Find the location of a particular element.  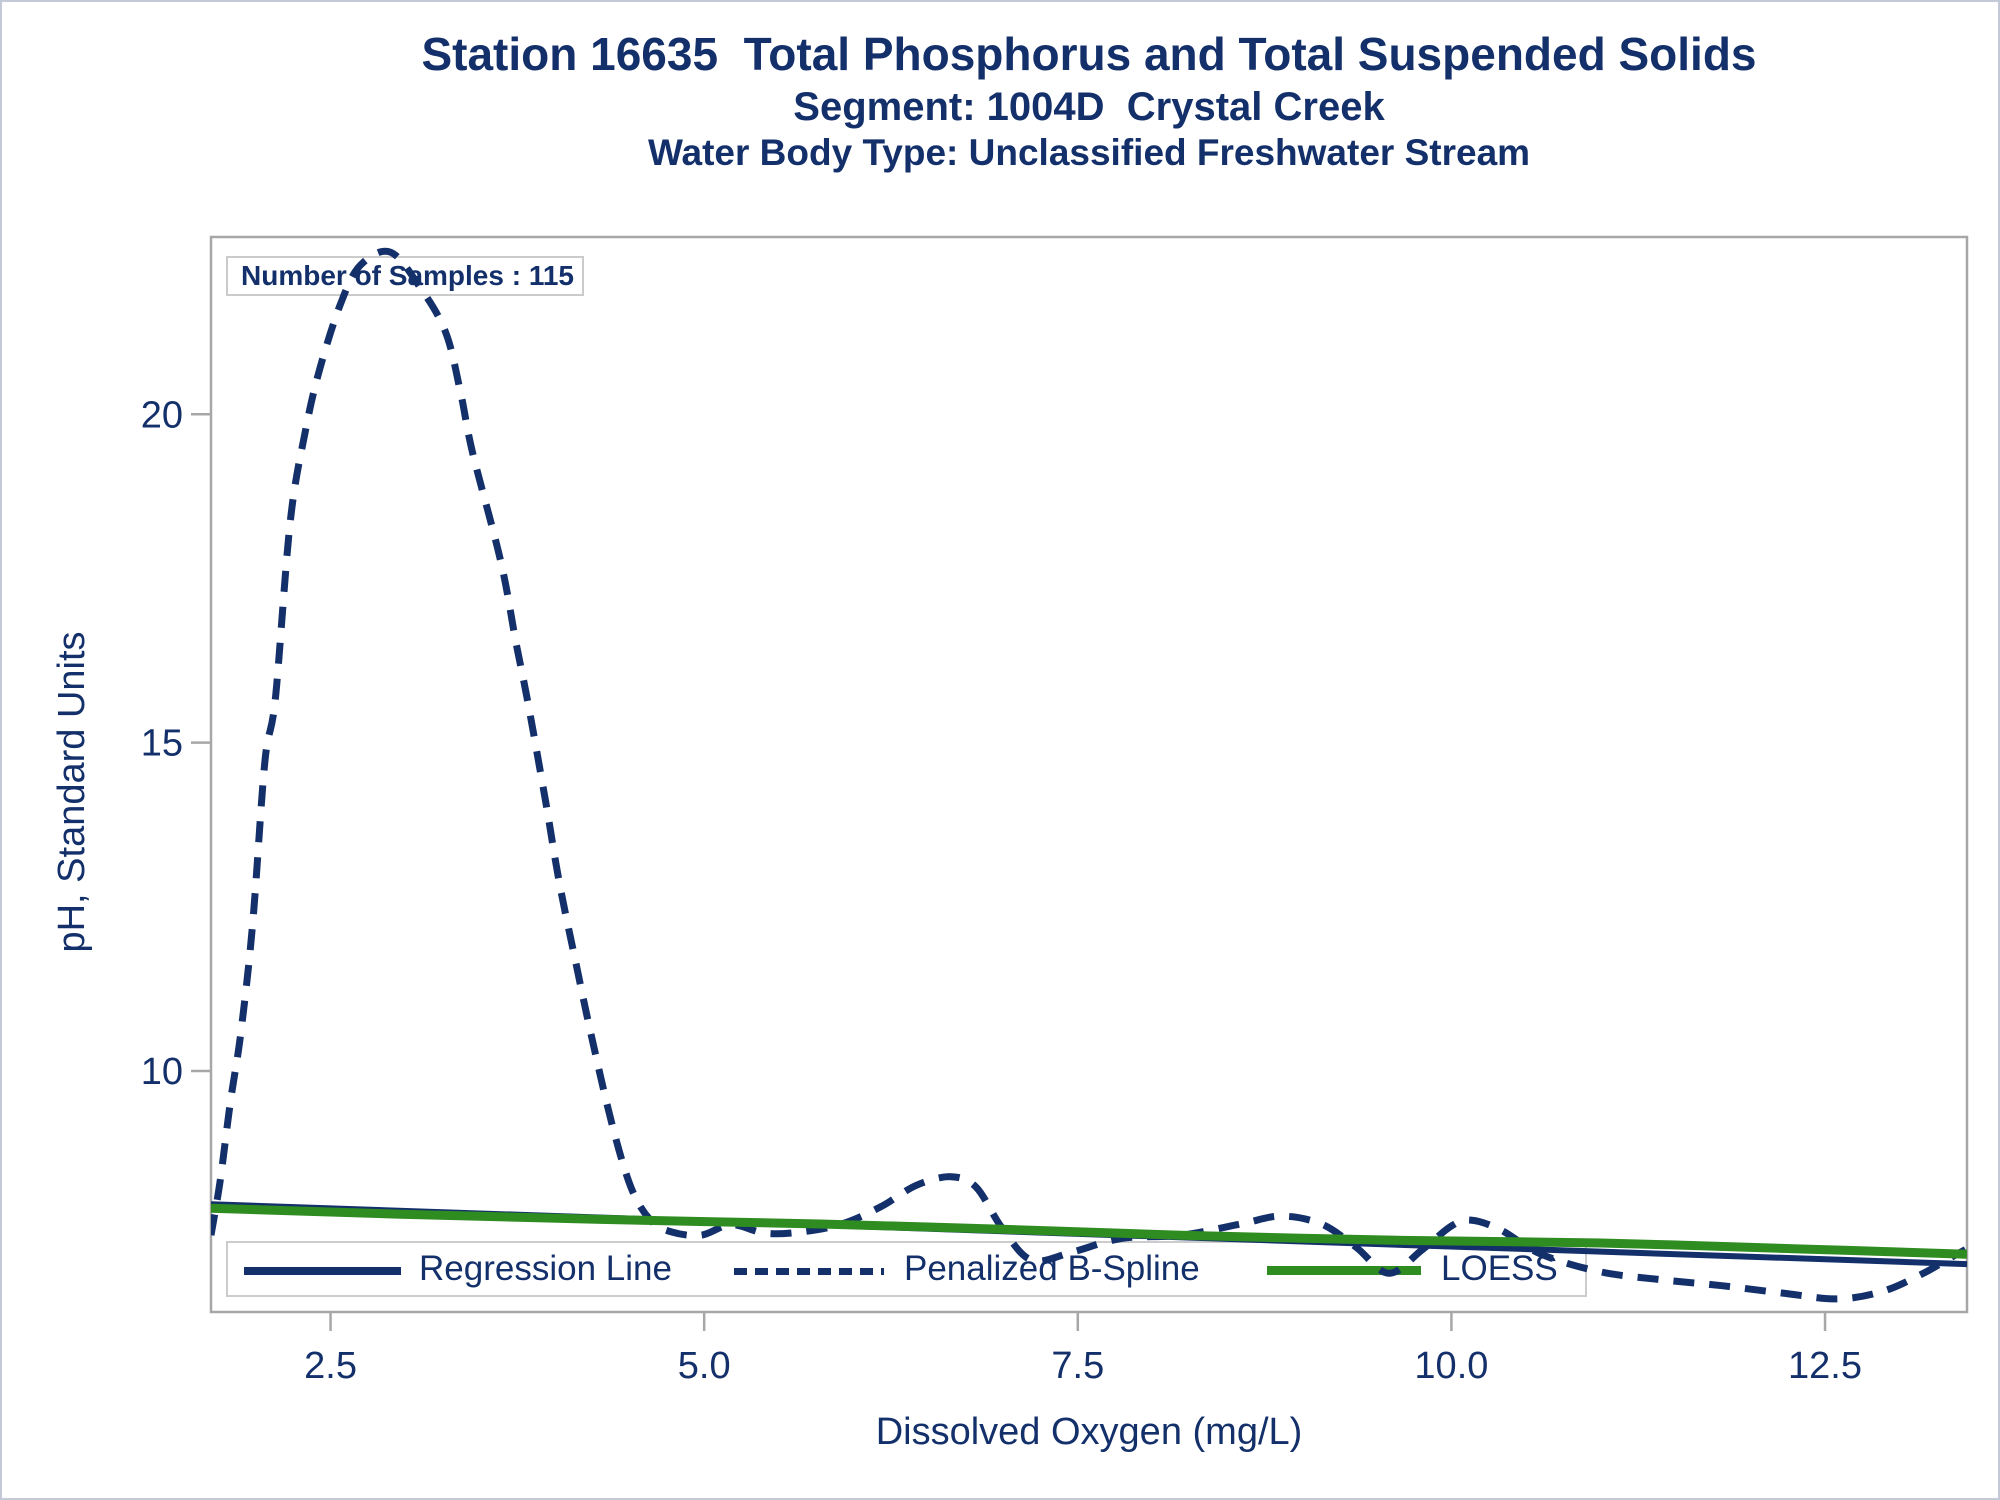

legend-label-regression: Regression Line is located at coordinates (545, 1268).